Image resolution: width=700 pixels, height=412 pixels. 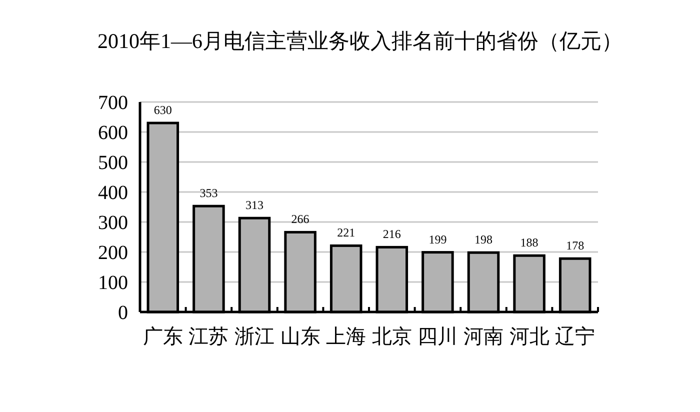 What do you see at coordinates (113, 133) in the screenshot?
I see `y-tick-label: 600` at bounding box center [113, 133].